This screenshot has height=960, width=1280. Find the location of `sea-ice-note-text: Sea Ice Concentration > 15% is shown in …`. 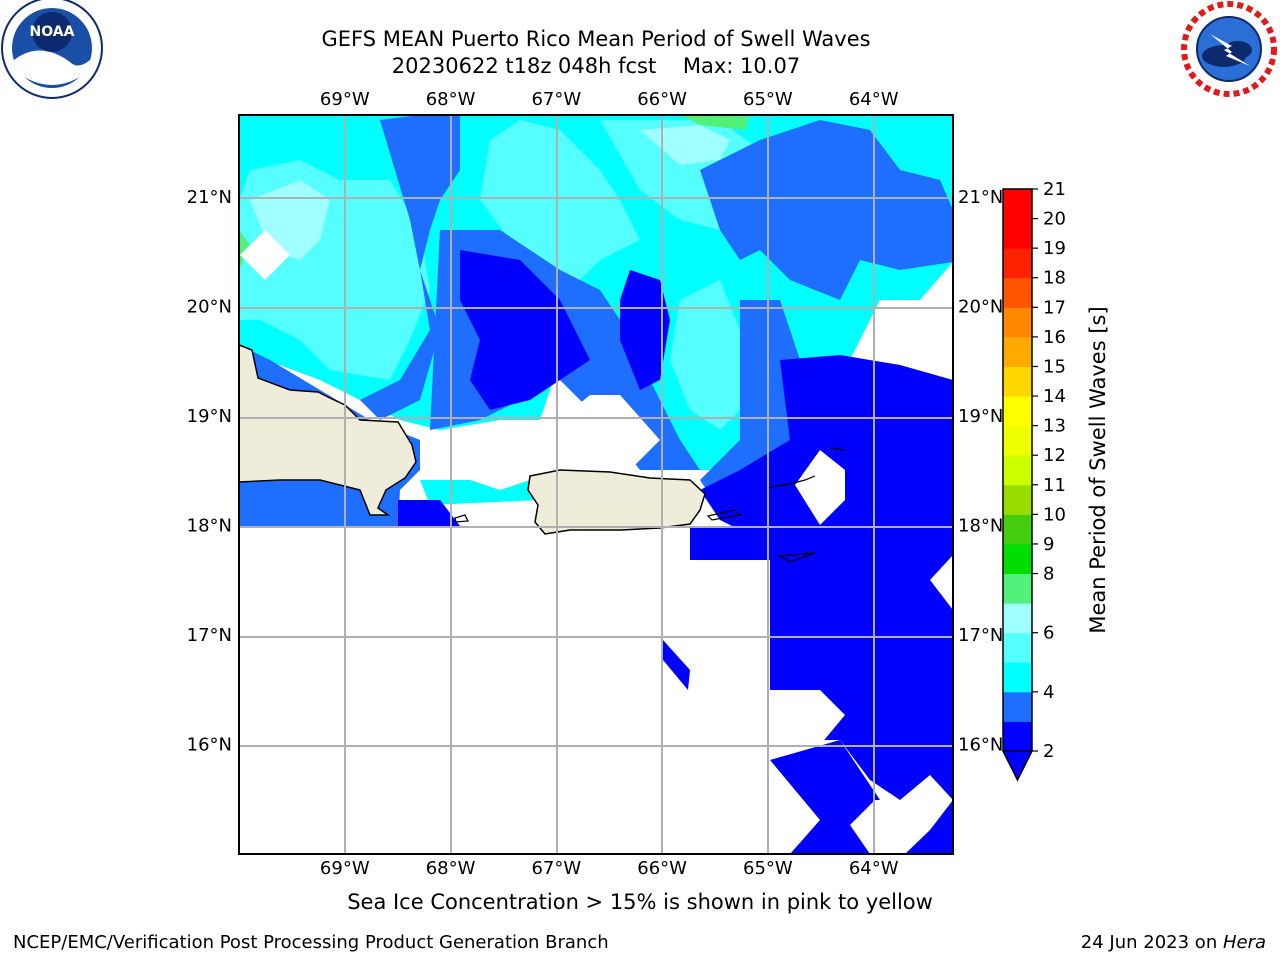

sea-ice-note-text: Sea Ice Concentration > 15% is shown in … is located at coordinates (640, 902).